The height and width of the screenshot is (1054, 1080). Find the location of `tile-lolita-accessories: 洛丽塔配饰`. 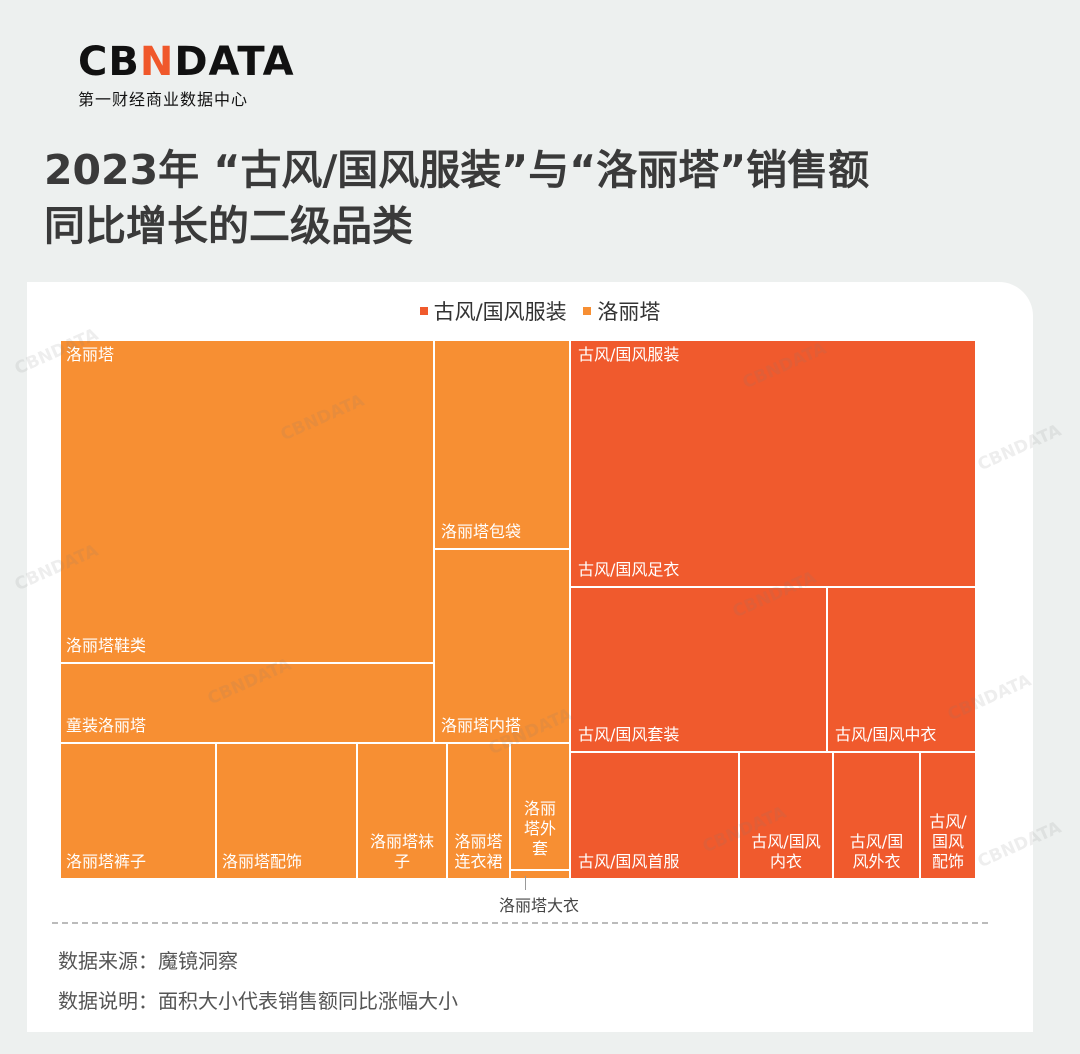

tile-lolita-accessories: 洛丽塔配饰 is located at coordinates (286, 811).